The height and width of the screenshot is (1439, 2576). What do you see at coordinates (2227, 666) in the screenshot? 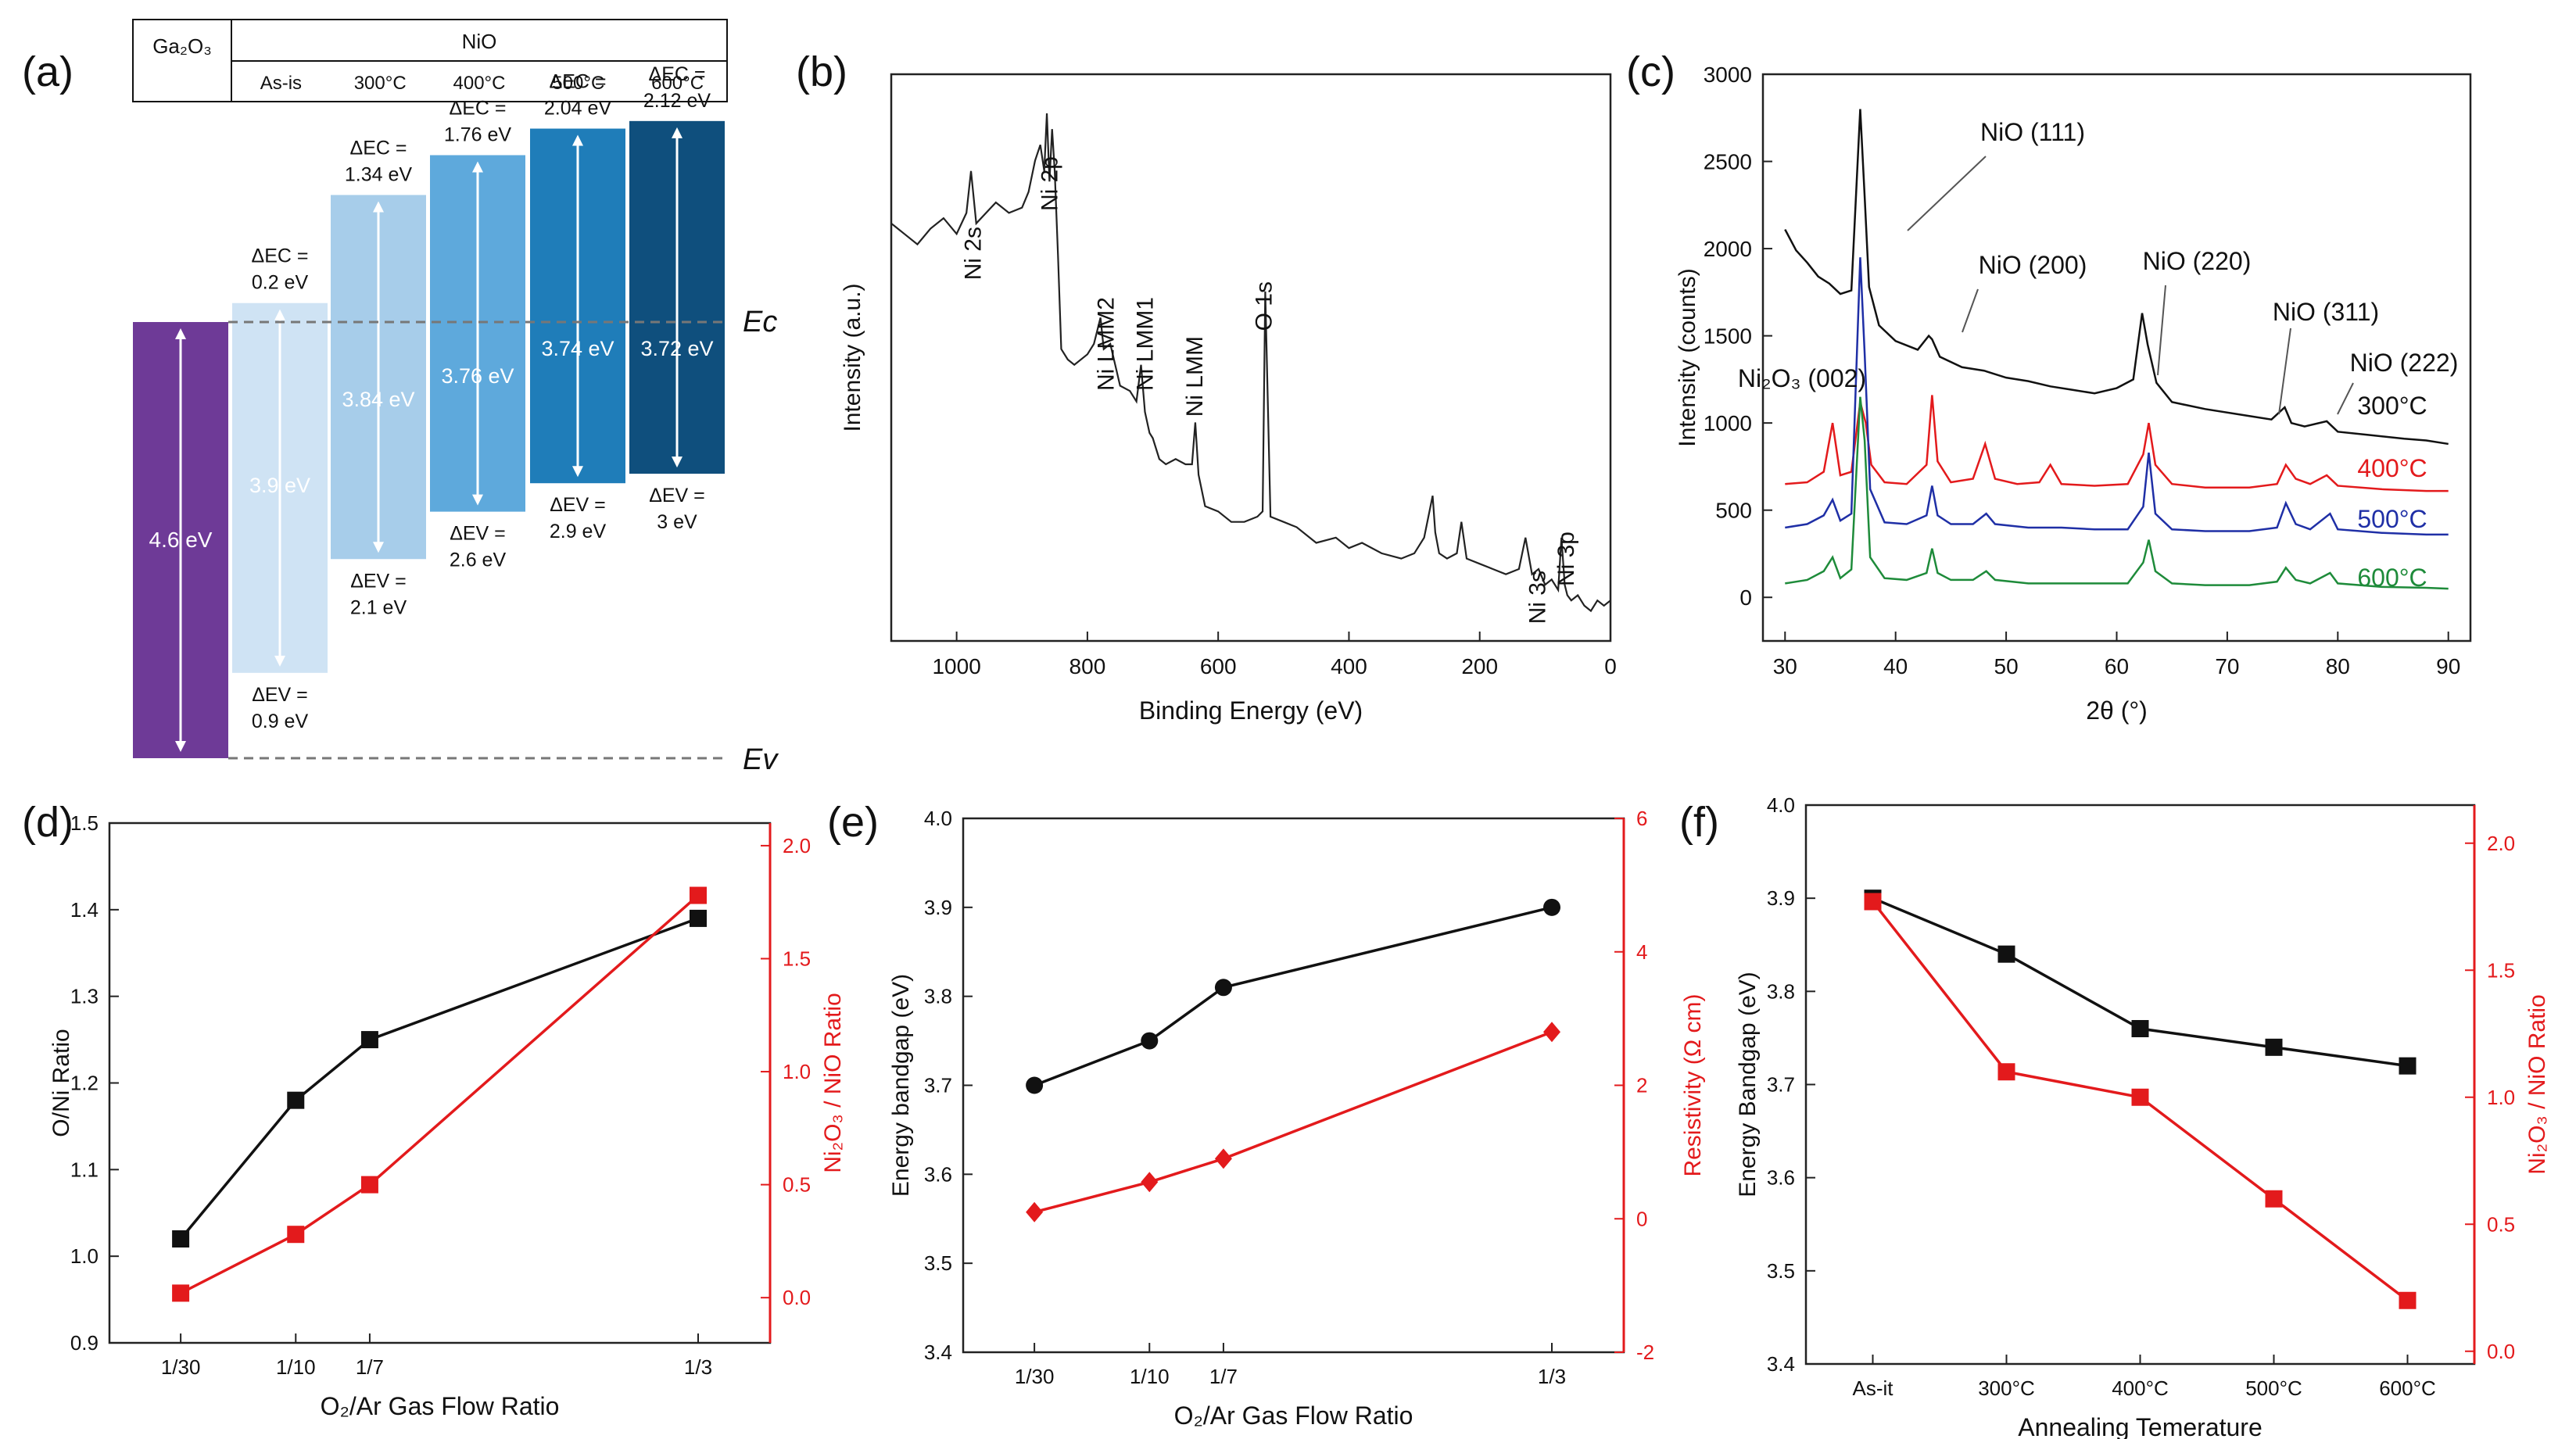
I see `x-tick-label: 70` at bounding box center [2227, 666].